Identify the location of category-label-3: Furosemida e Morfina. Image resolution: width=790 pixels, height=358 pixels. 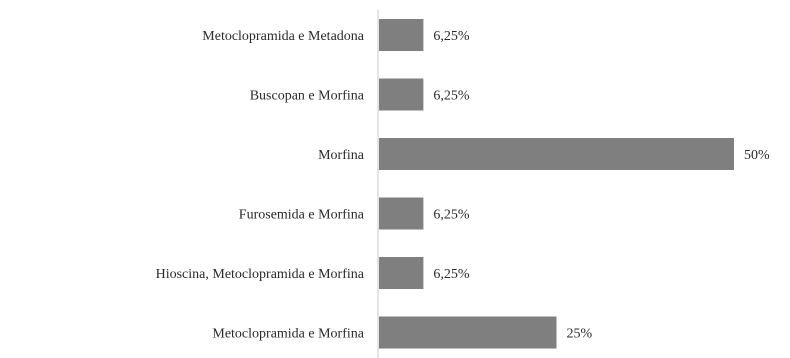
(302, 215).